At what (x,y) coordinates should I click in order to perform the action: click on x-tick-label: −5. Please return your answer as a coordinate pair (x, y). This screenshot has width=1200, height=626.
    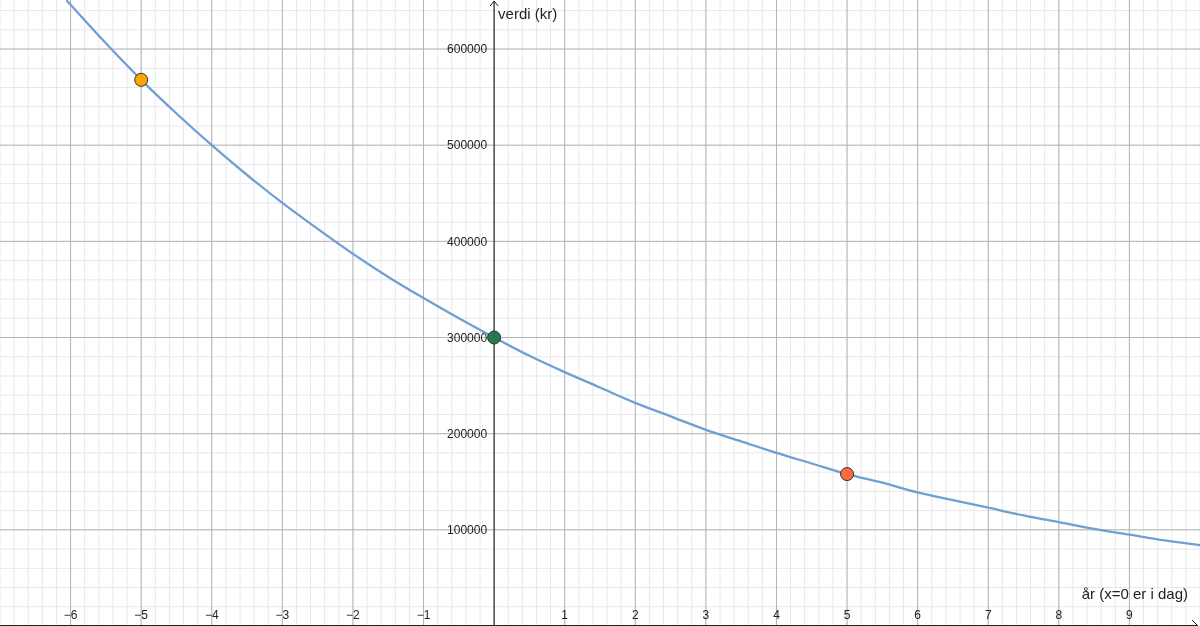
    Looking at the image, I should click on (141, 615).